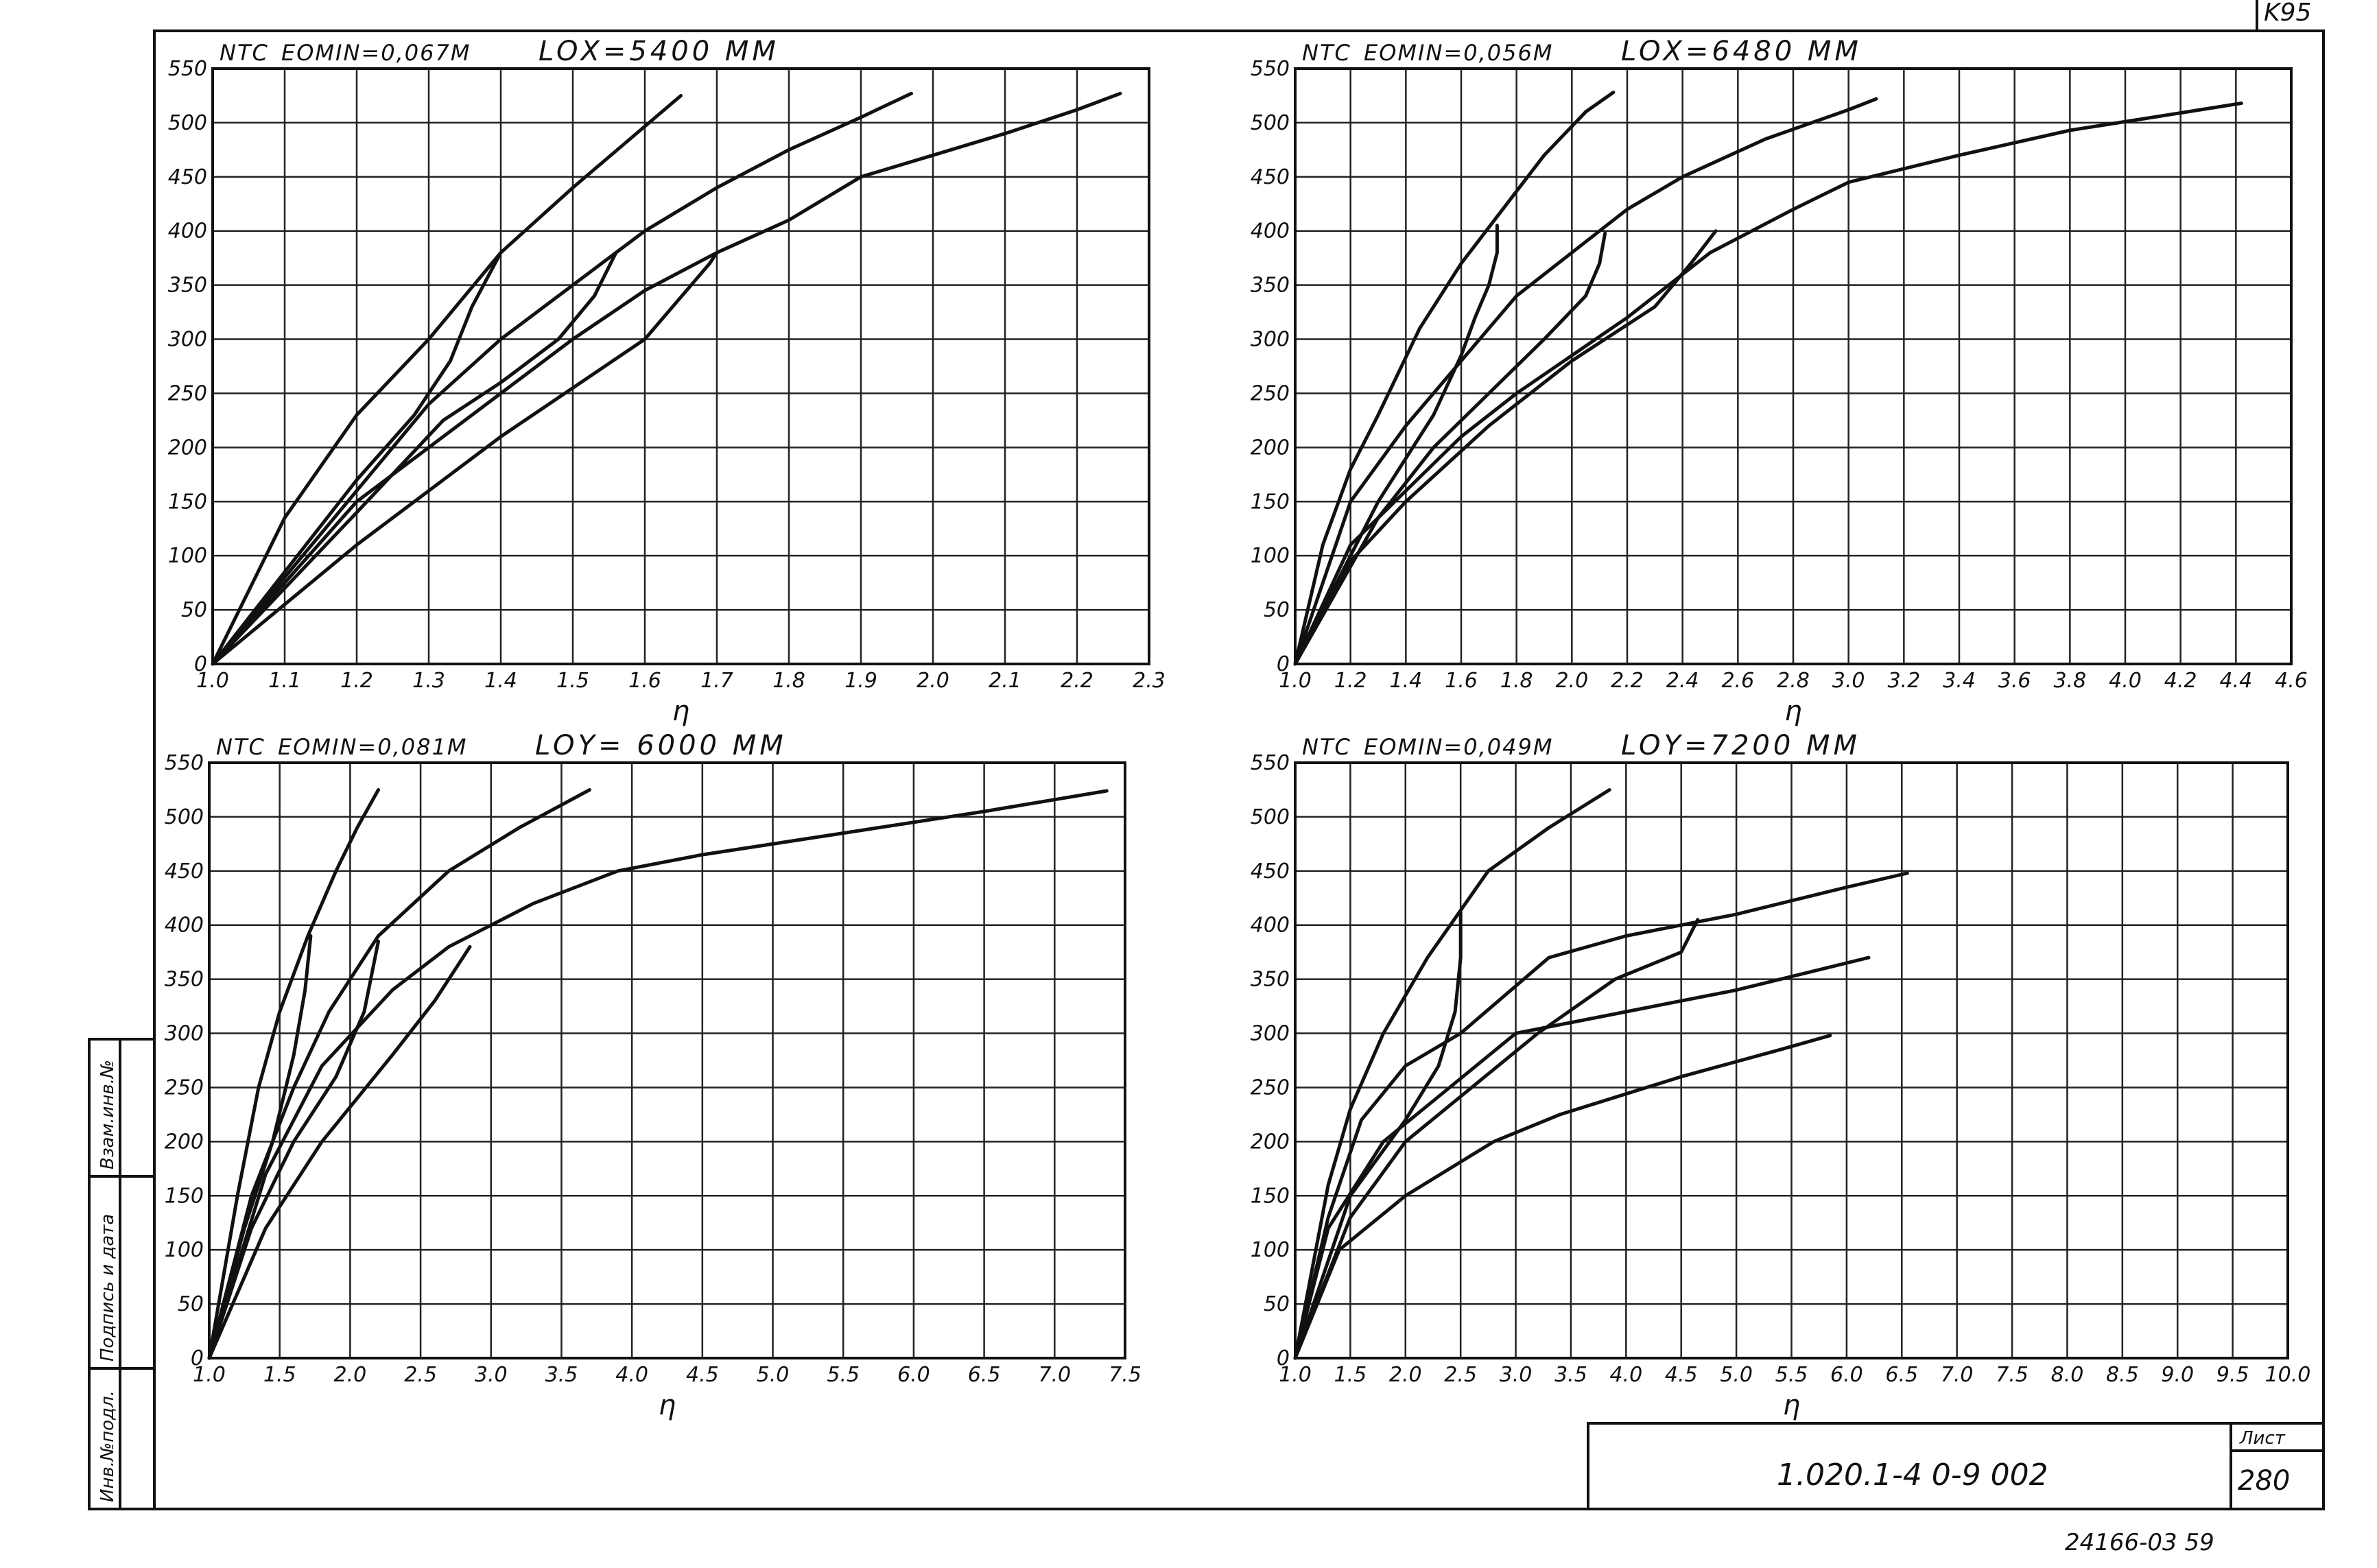 The height and width of the screenshot is (1568, 2377). What do you see at coordinates (2264, 1481) in the screenshot?
I see `sheet-number: 280` at bounding box center [2264, 1481].